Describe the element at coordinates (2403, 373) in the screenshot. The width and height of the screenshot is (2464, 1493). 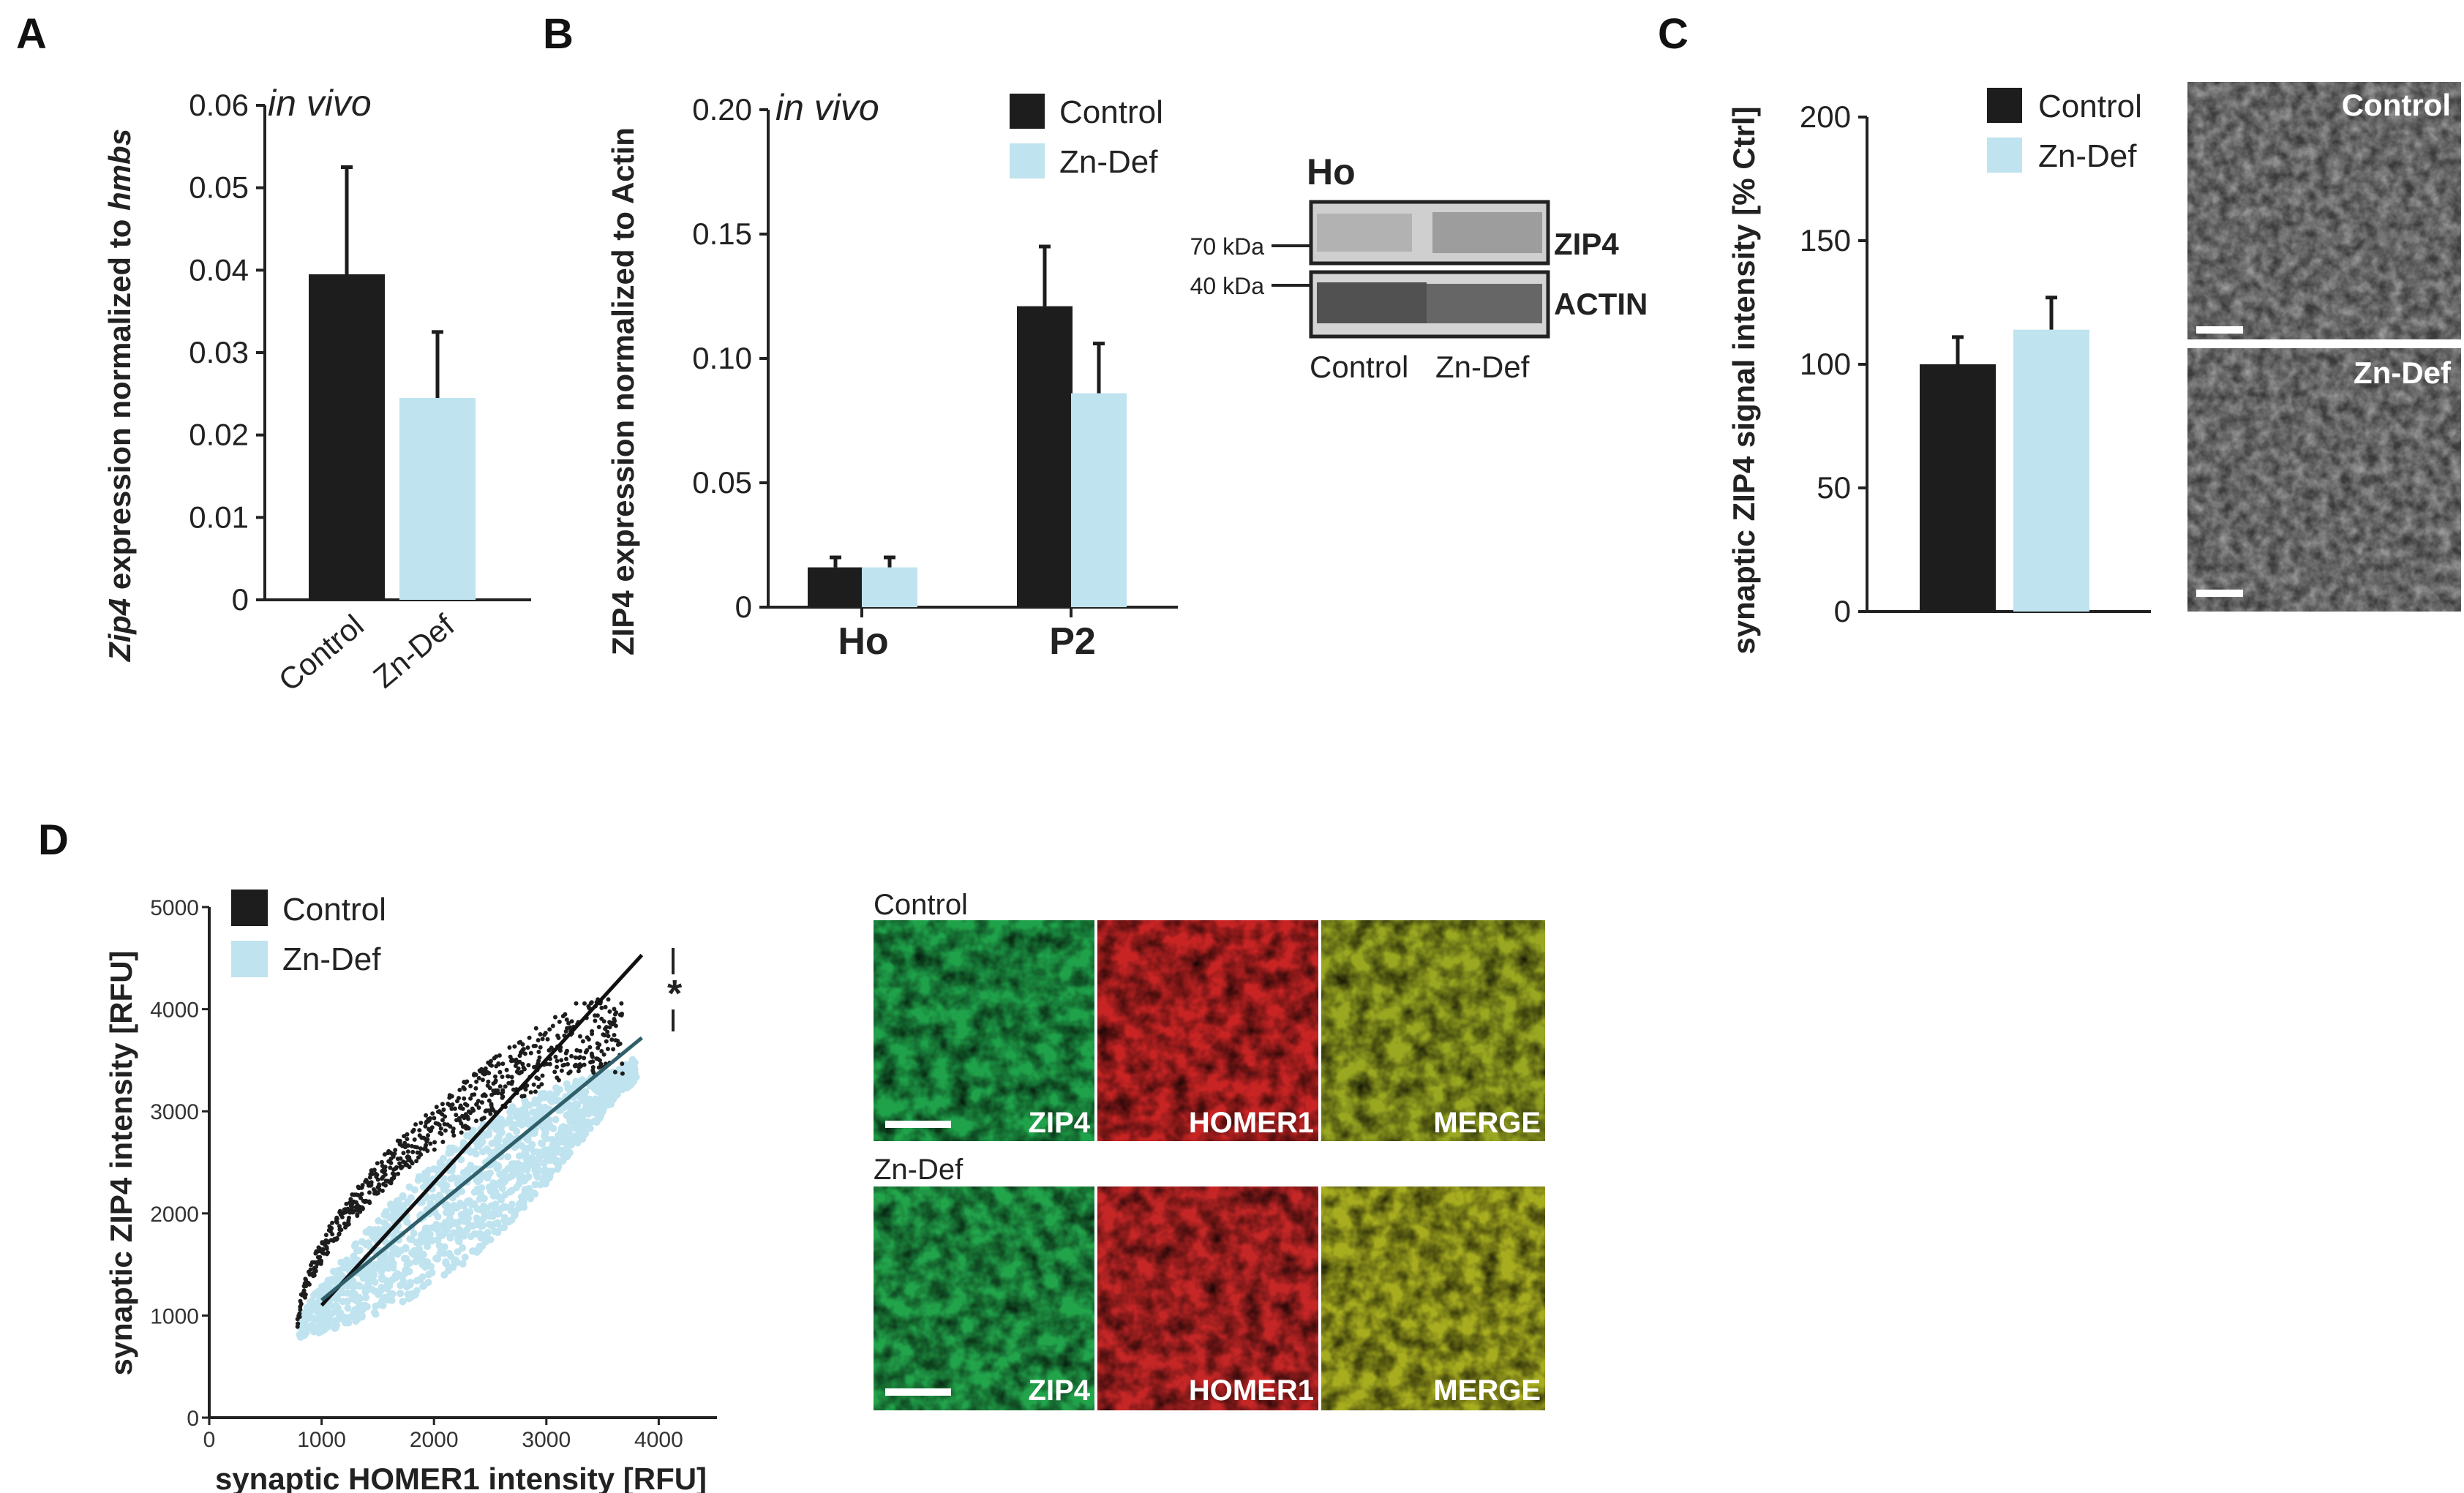
I see `micrograph-c-zndef-label: Zn-Def` at that location.